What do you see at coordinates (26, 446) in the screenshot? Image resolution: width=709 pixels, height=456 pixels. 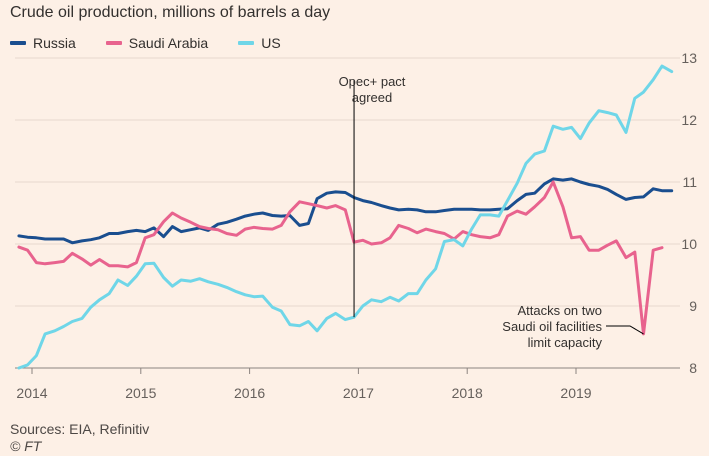 I see `credit: © FT` at bounding box center [26, 446].